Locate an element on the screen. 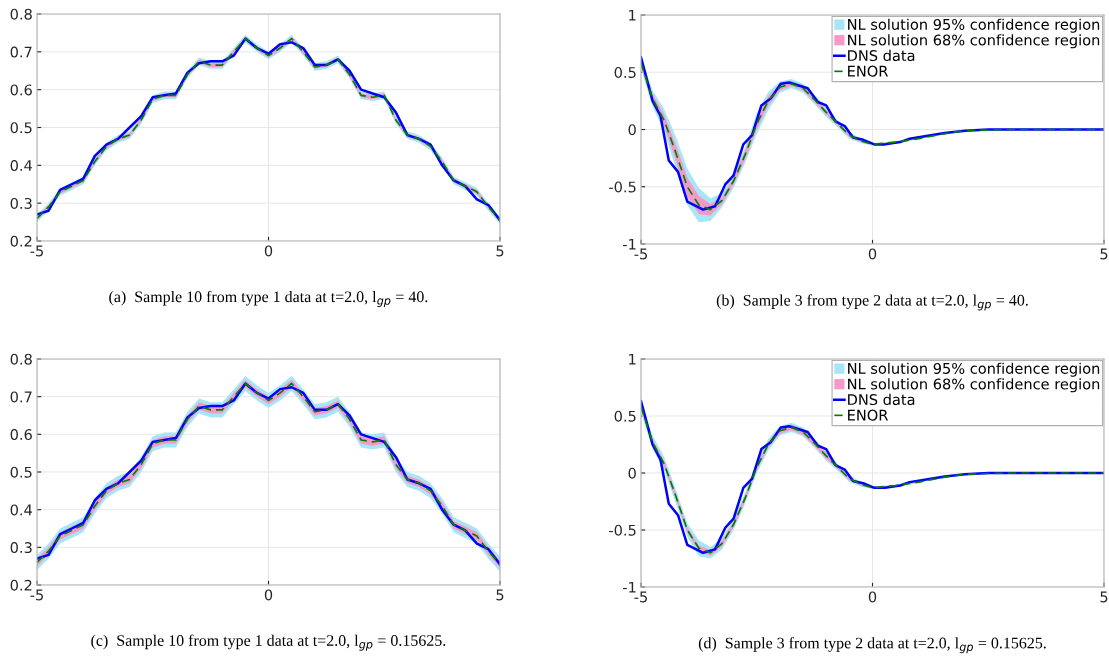 This screenshot has width=1109, height=659. text: (a) Sample 10 from type 1 data at t=2.0, l$_{gp}$ = 40. is located at coordinates (268, 298).